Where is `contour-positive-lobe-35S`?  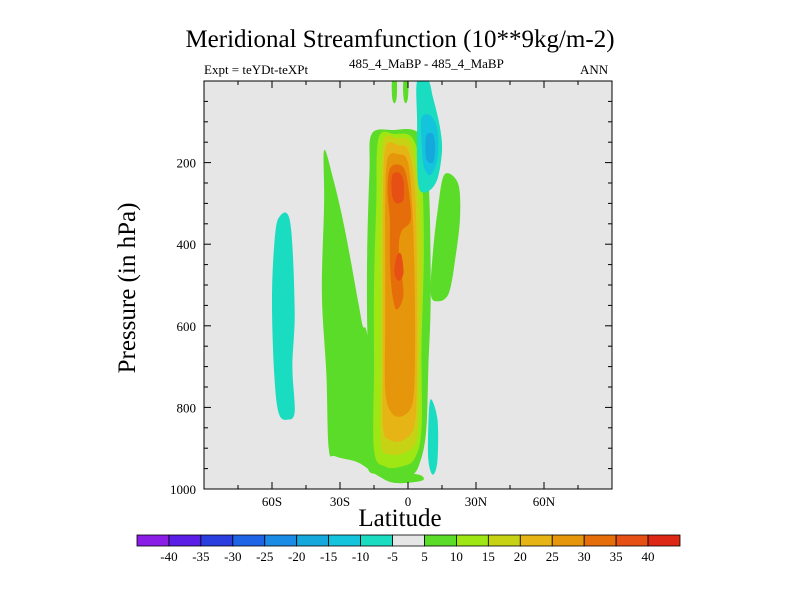 contour-positive-lobe-35S is located at coordinates (372, 316).